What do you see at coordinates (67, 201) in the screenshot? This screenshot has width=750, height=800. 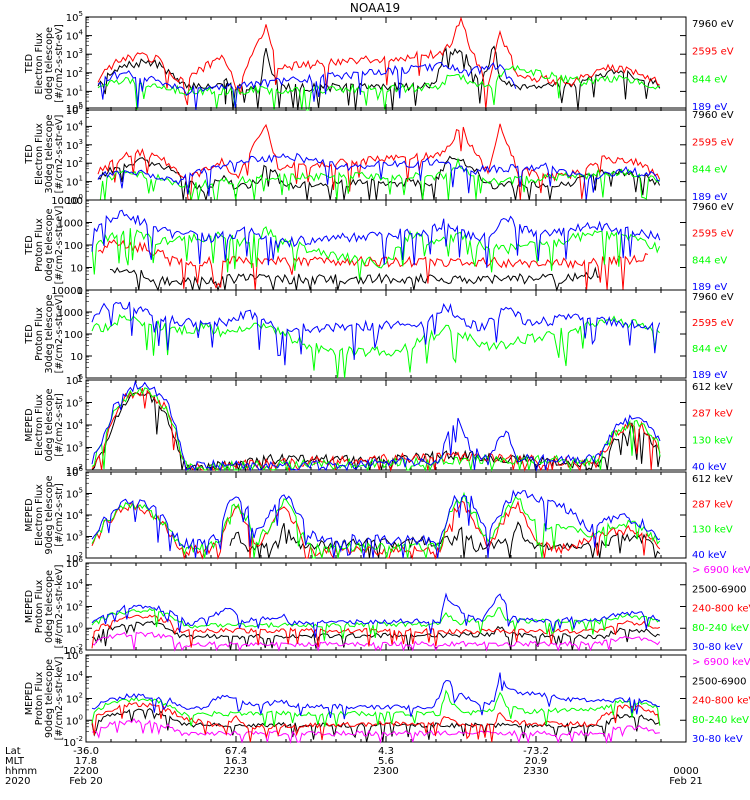 I see `y-tick-base: 10000` at bounding box center [67, 201].